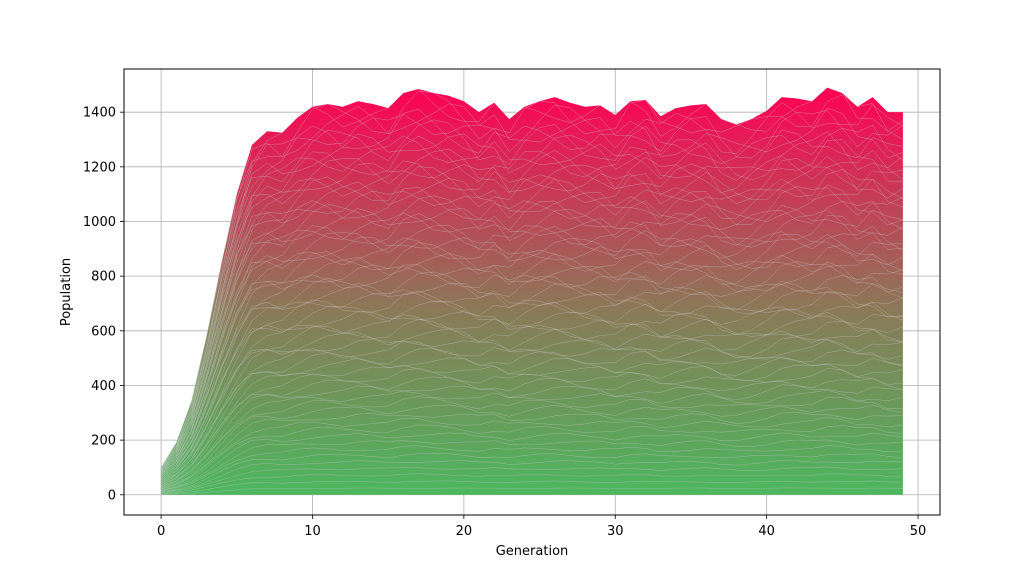 This screenshot has width=1020, height=569. What do you see at coordinates (766, 531) in the screenshot?
I see `x-tick-label: 40` at bounding box center [766, 531].